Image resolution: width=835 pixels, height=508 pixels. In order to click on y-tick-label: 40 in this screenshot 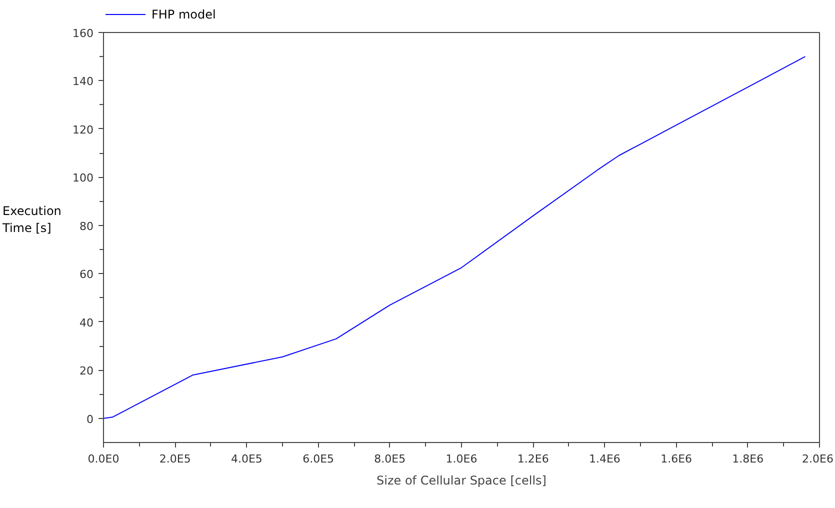, I will do `click(87, 323)`.